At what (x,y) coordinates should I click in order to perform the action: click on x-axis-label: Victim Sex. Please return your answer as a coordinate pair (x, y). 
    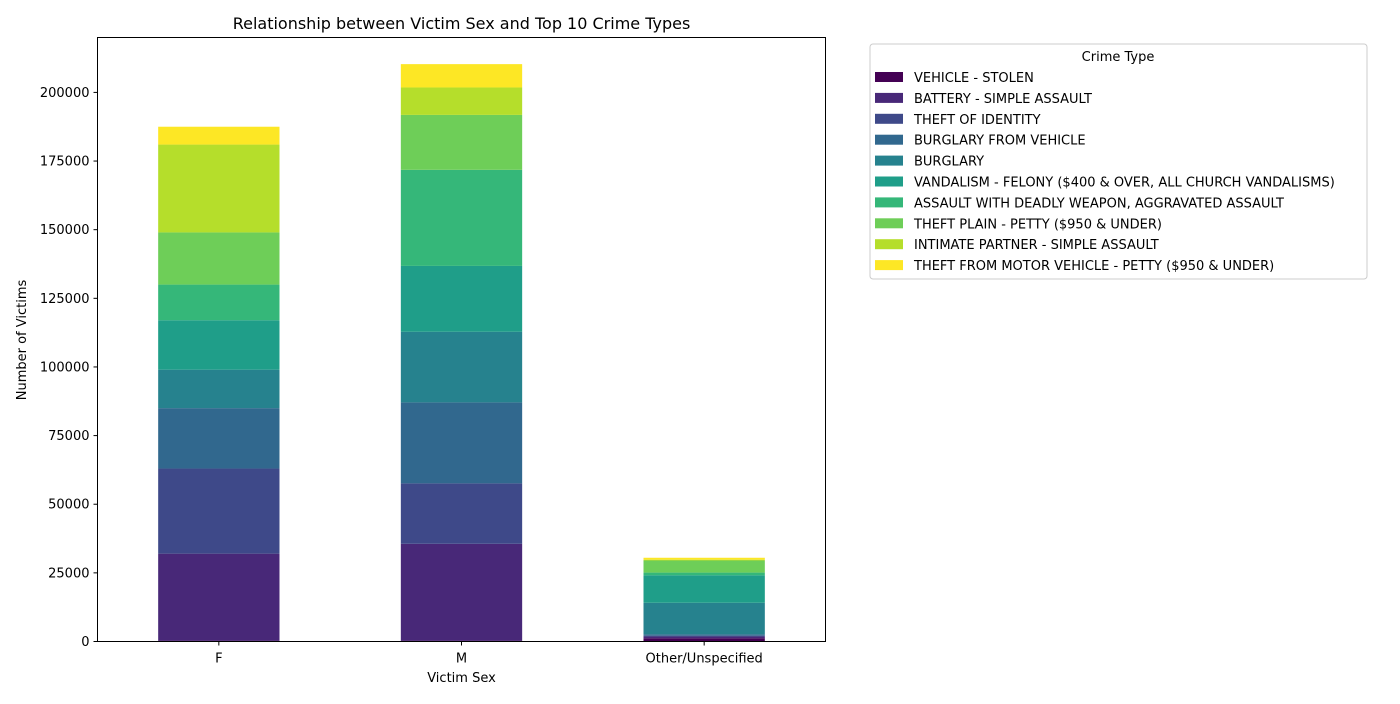
    Looking at the image, I should click on (461, 678).